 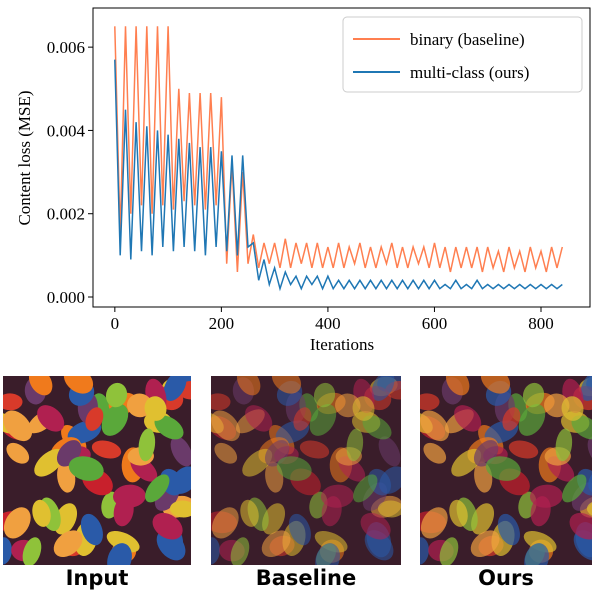 I want to click on x-tick-label: 0, so click(x=115, y=323).